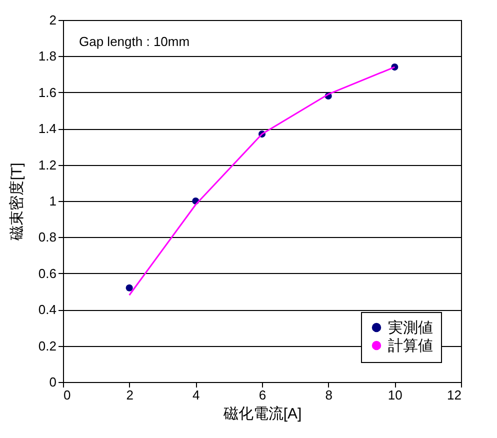 The image size is (497, 438). What do you see at coordinates (47, 164) in the screenshot?
I see `y-tick-label: 1.2` at bounding box center [47, 164].